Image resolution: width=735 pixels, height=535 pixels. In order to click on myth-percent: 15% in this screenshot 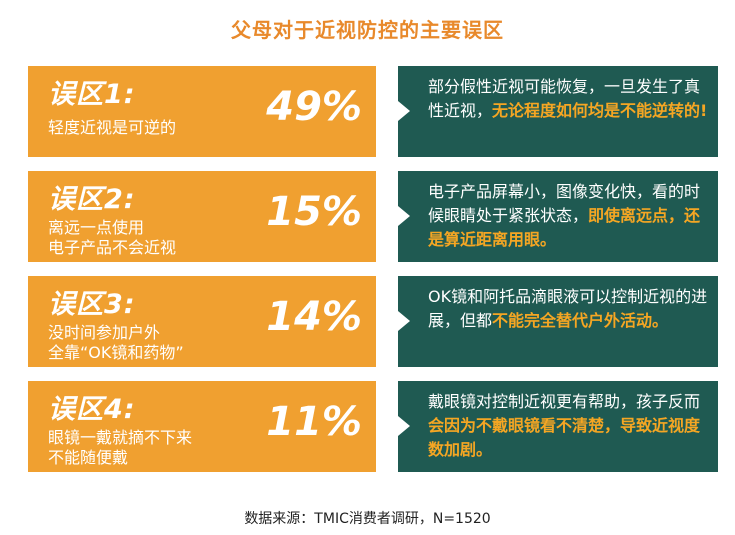, I will do `click(314, 212)`.